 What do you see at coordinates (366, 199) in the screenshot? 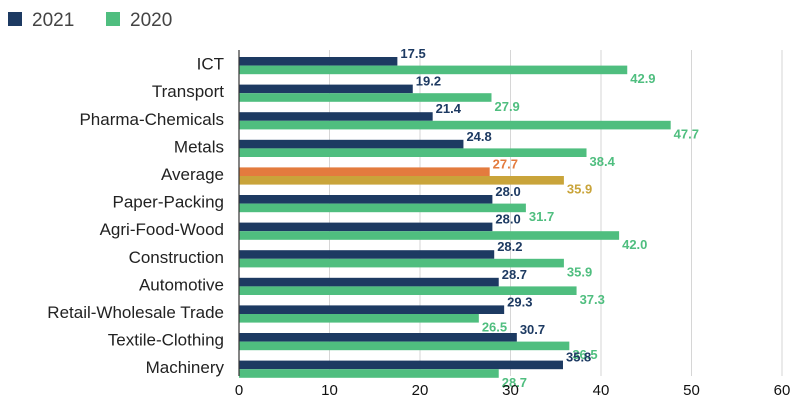
I see `bar-paper-packing-2021` at bounding box center [366, 199].